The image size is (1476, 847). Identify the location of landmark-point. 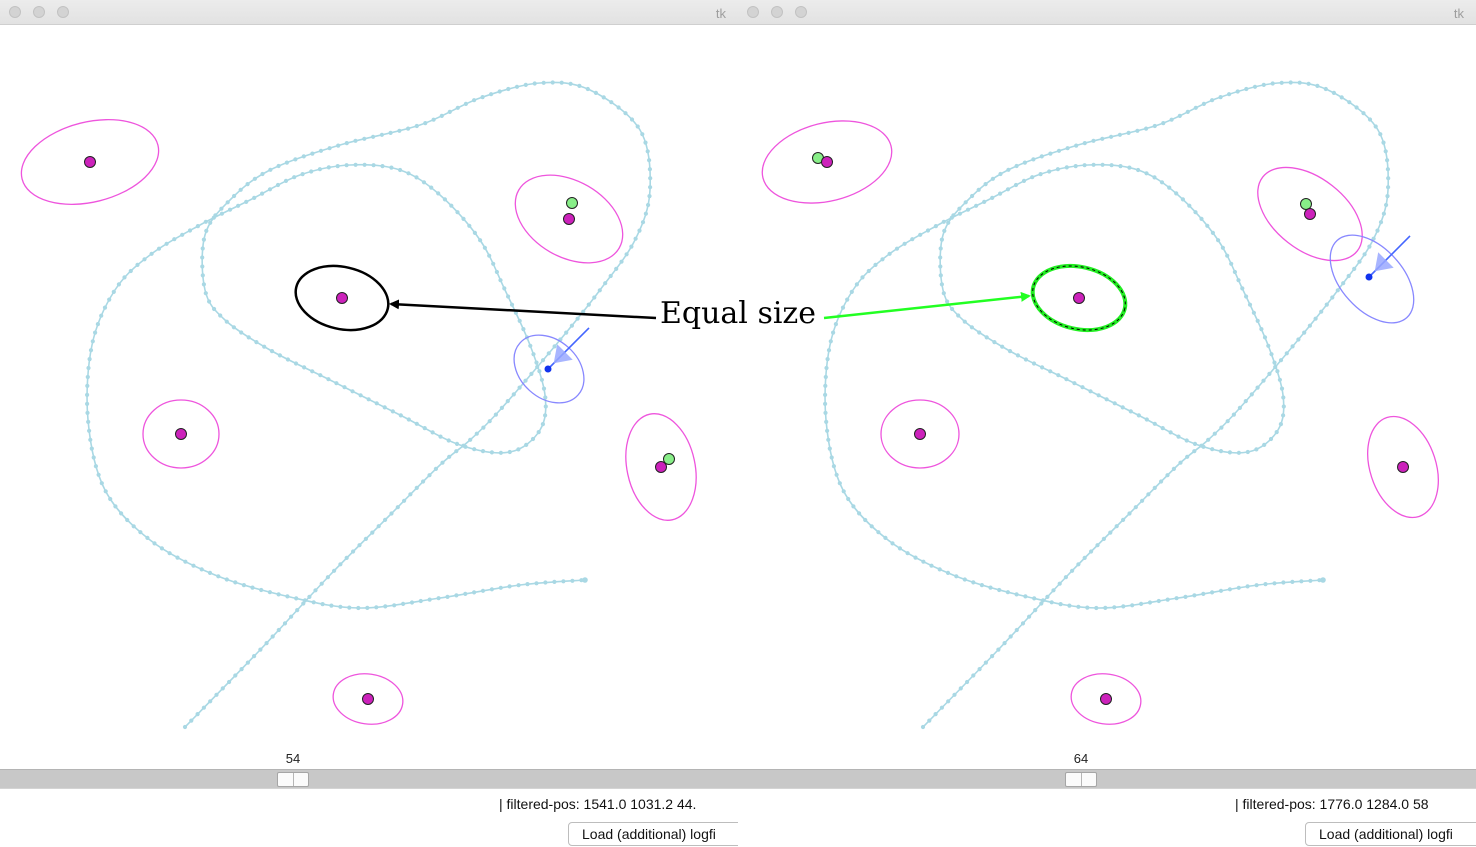
(342, 298).